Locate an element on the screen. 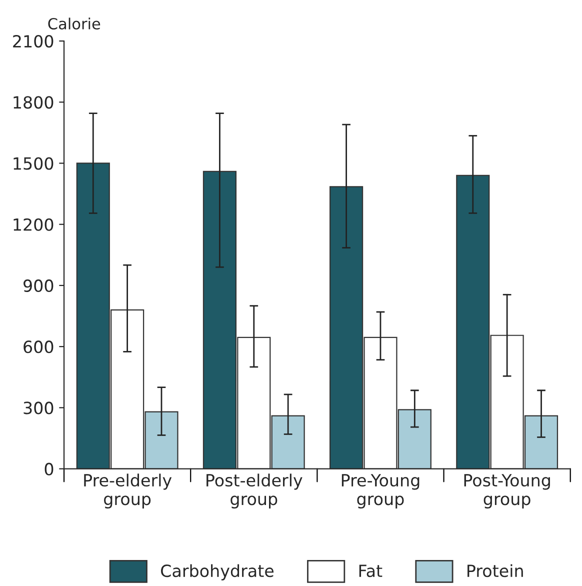 The image size is (582, 586). legend-label: Protein is located at coordinates (495, 571).